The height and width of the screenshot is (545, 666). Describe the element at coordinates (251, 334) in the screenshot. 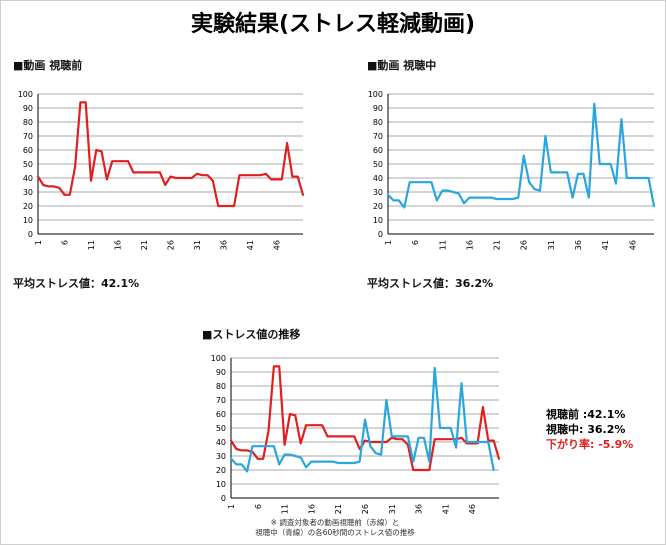

I see `chart-trend-heading: ■ストレス値の推移` at that location.